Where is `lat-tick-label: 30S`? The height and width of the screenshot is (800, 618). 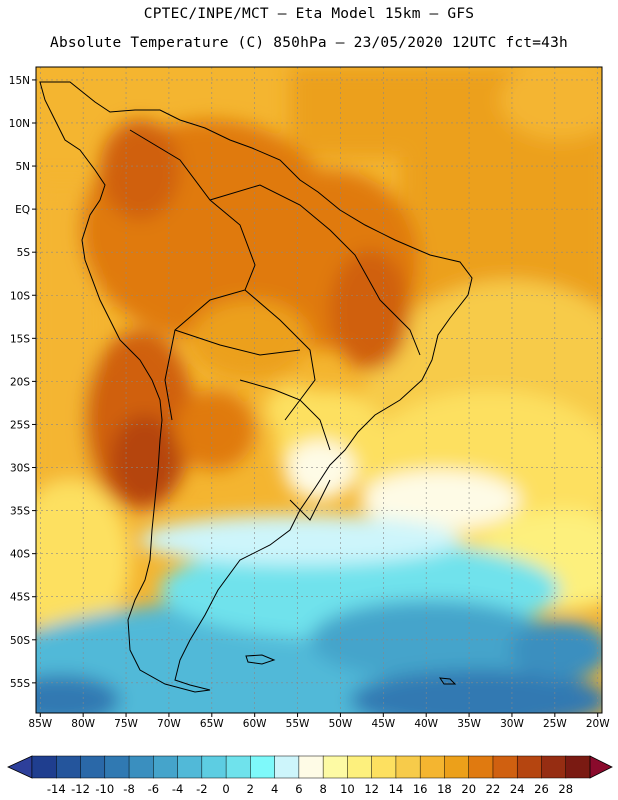 lat-tick-label: 30S is located at coordinates (20, 469).